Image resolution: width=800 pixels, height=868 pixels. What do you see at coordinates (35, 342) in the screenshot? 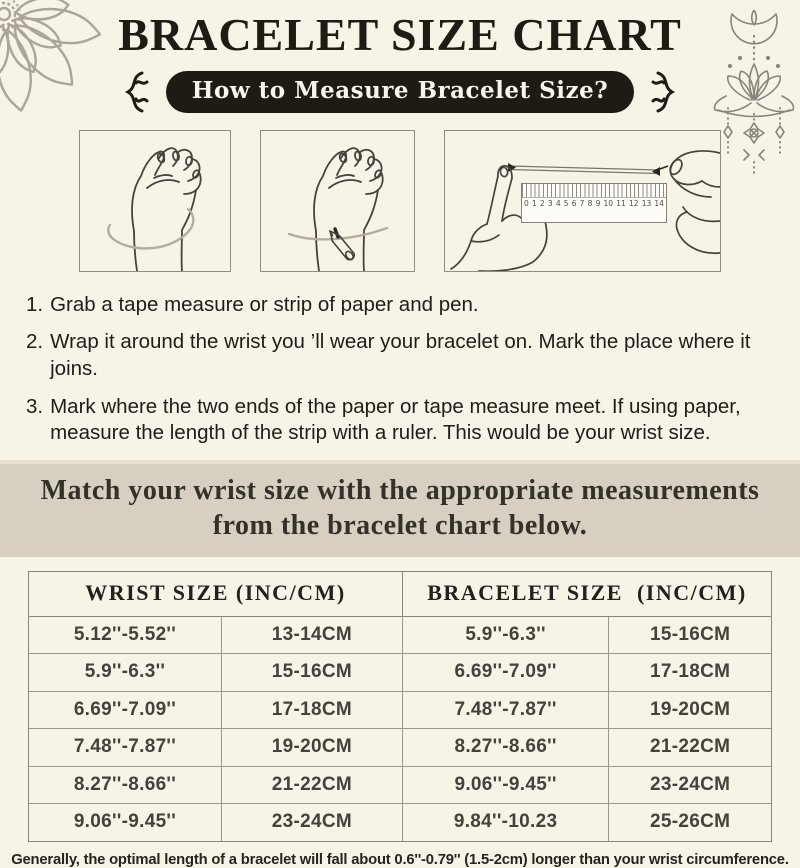
I see `instruction-number: 2.` at bounding box center [35, 342].